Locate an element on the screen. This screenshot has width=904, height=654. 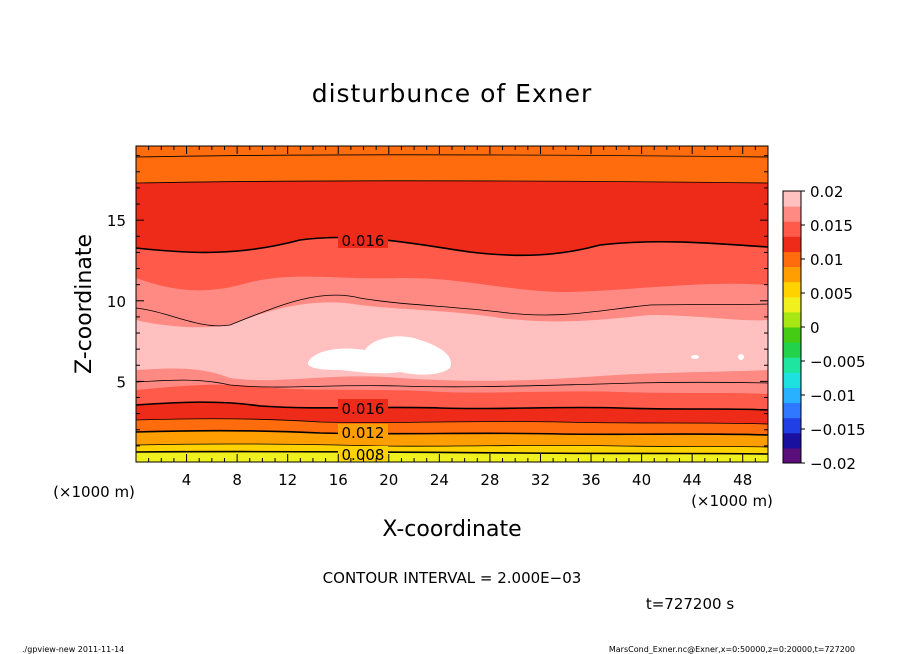
y-axis-label: Z-coordinate is located at coordinates (84, 304).